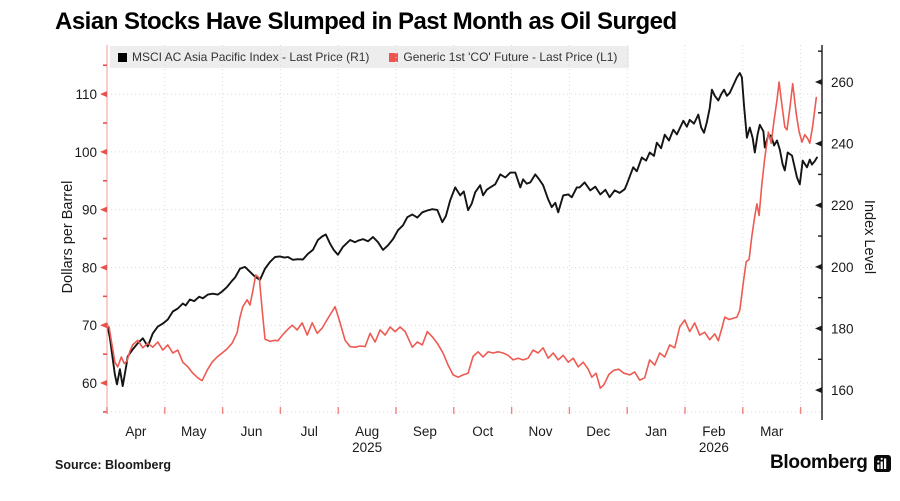  What do you see at coordinates (713, 431) in the screenshot?
I see `svg-text: Feb` at bounding box center [713, 431].